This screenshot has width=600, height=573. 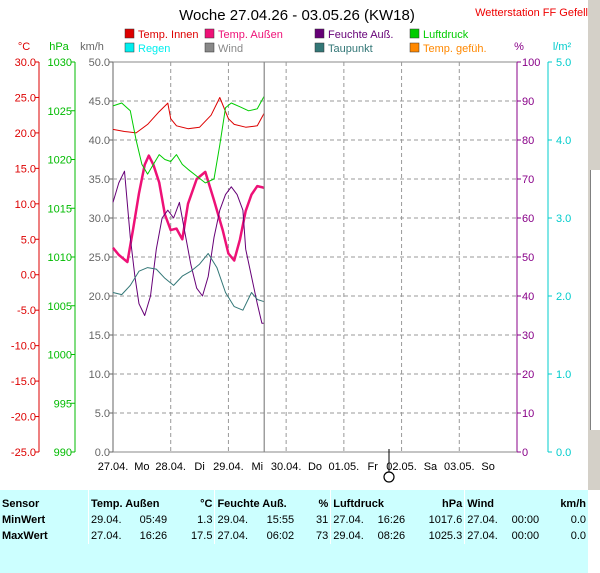 What do you see at coordinates (286, 467) in the screenshot?
I see `x-tick-date: 30.04.` at bounding box center [286, 467].